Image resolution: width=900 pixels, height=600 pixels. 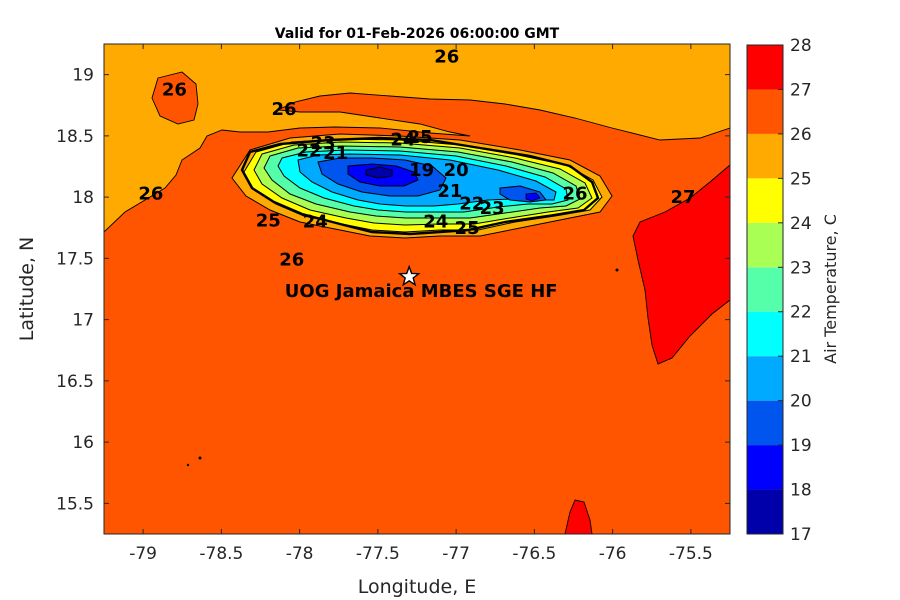 I want to click on x-tick-label: -78, so click(x=300, y=554).